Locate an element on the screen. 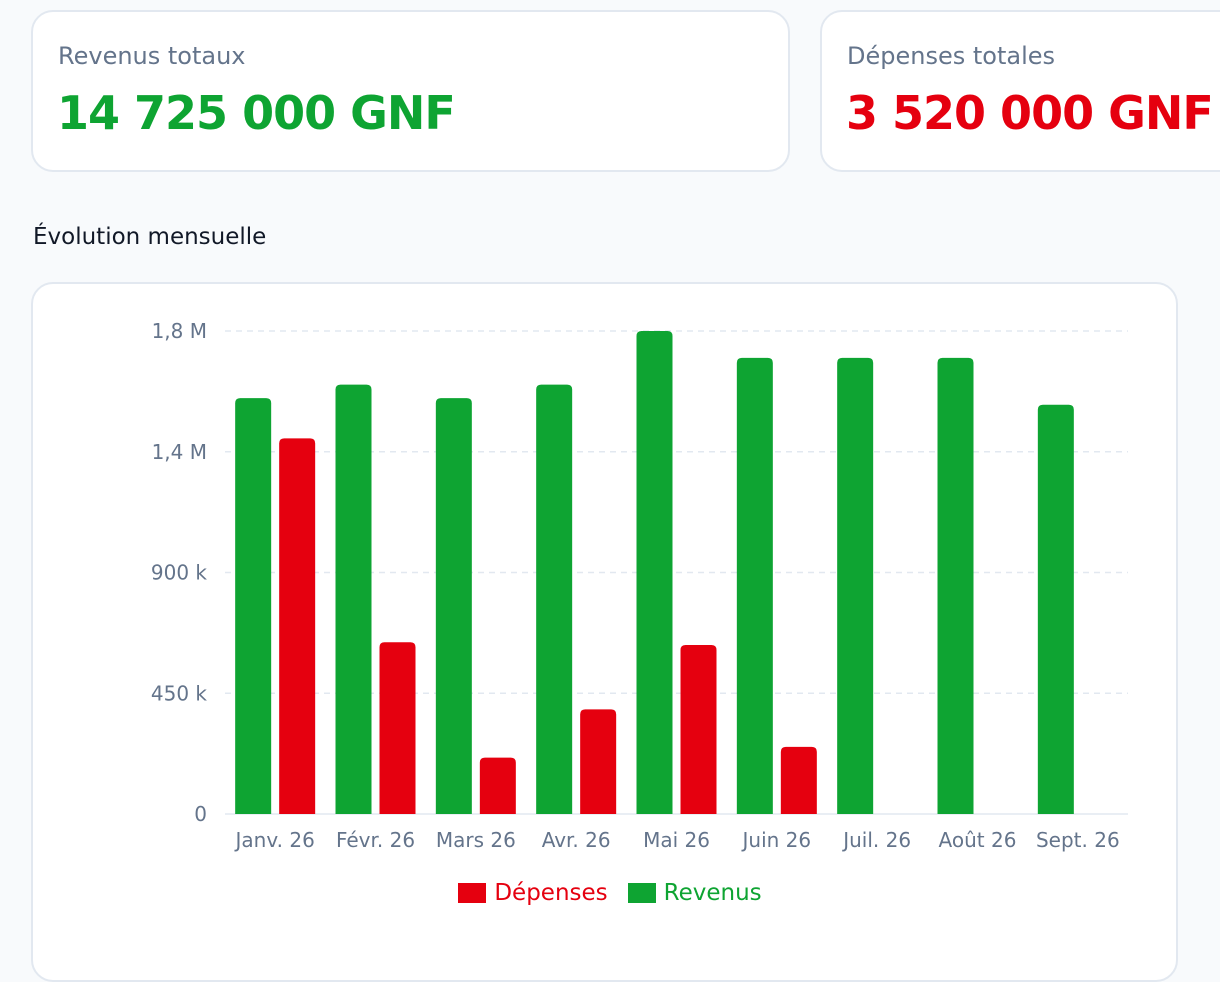 The image size is (1220, 982). x-tick-label: Août 26 is located at coordinates (978, 840).